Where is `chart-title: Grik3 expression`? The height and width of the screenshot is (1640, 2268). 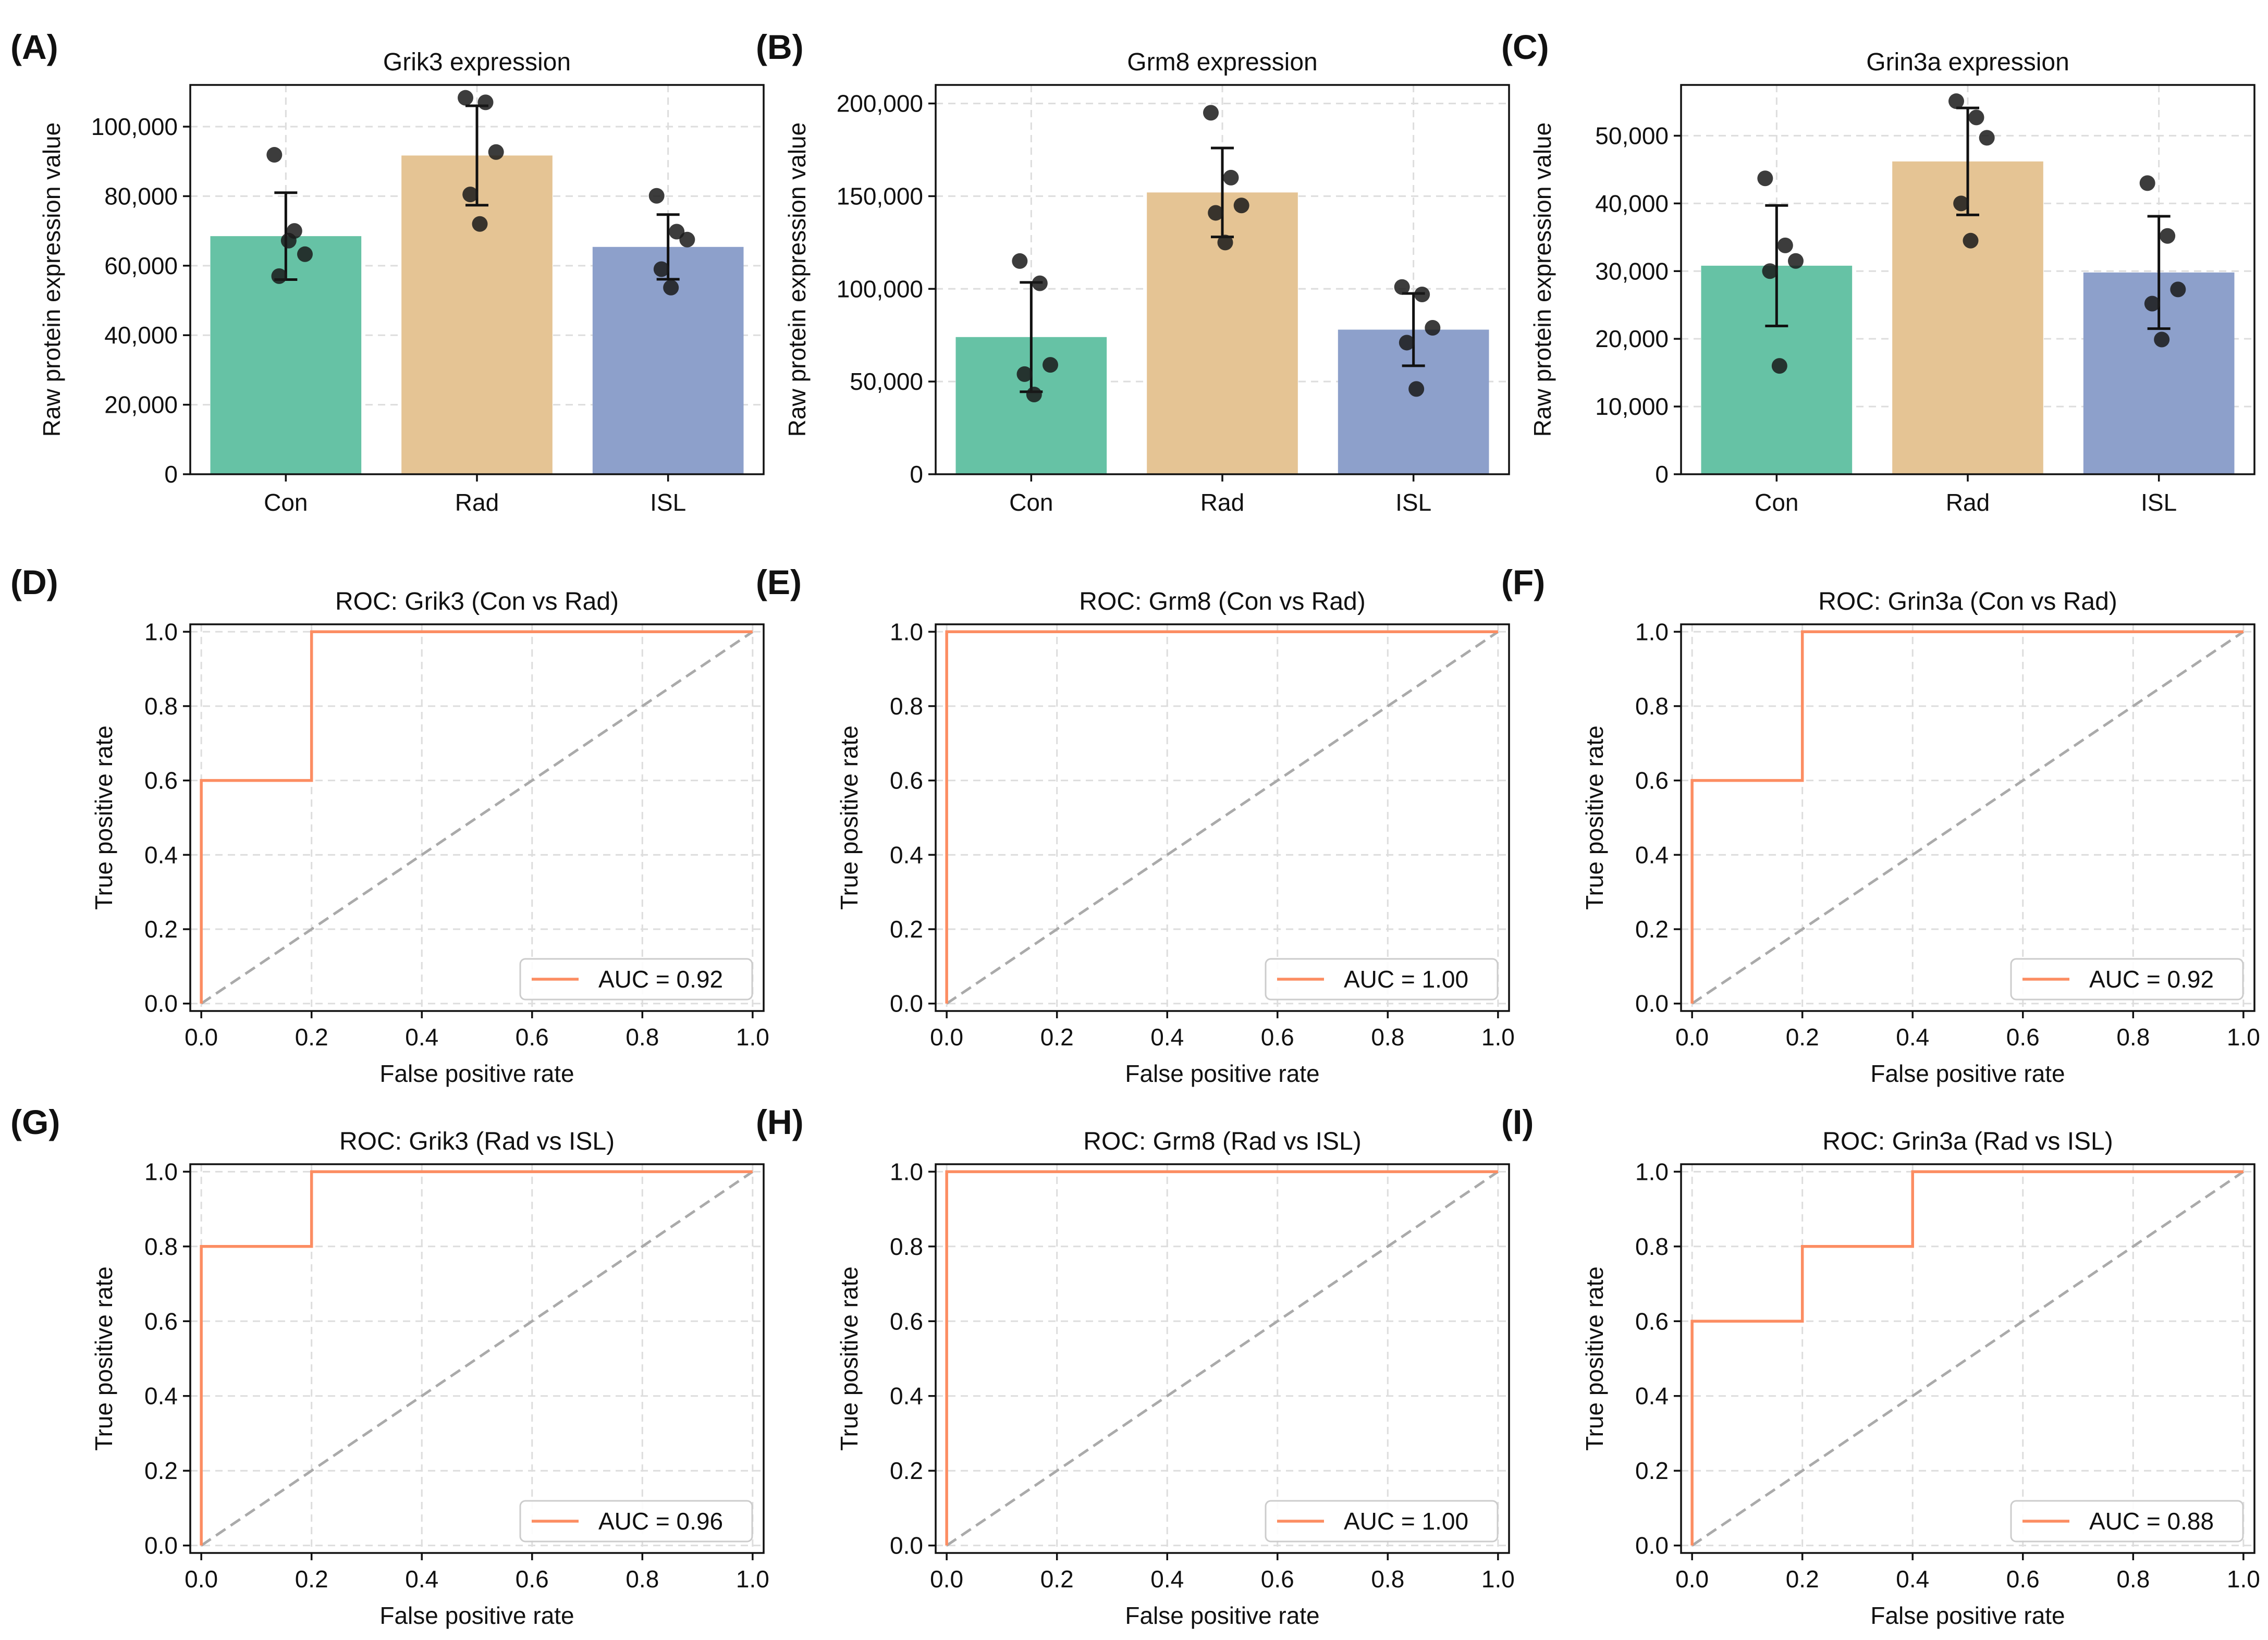 chart-title: Grik3 expression is located at coordinates (477, 62).